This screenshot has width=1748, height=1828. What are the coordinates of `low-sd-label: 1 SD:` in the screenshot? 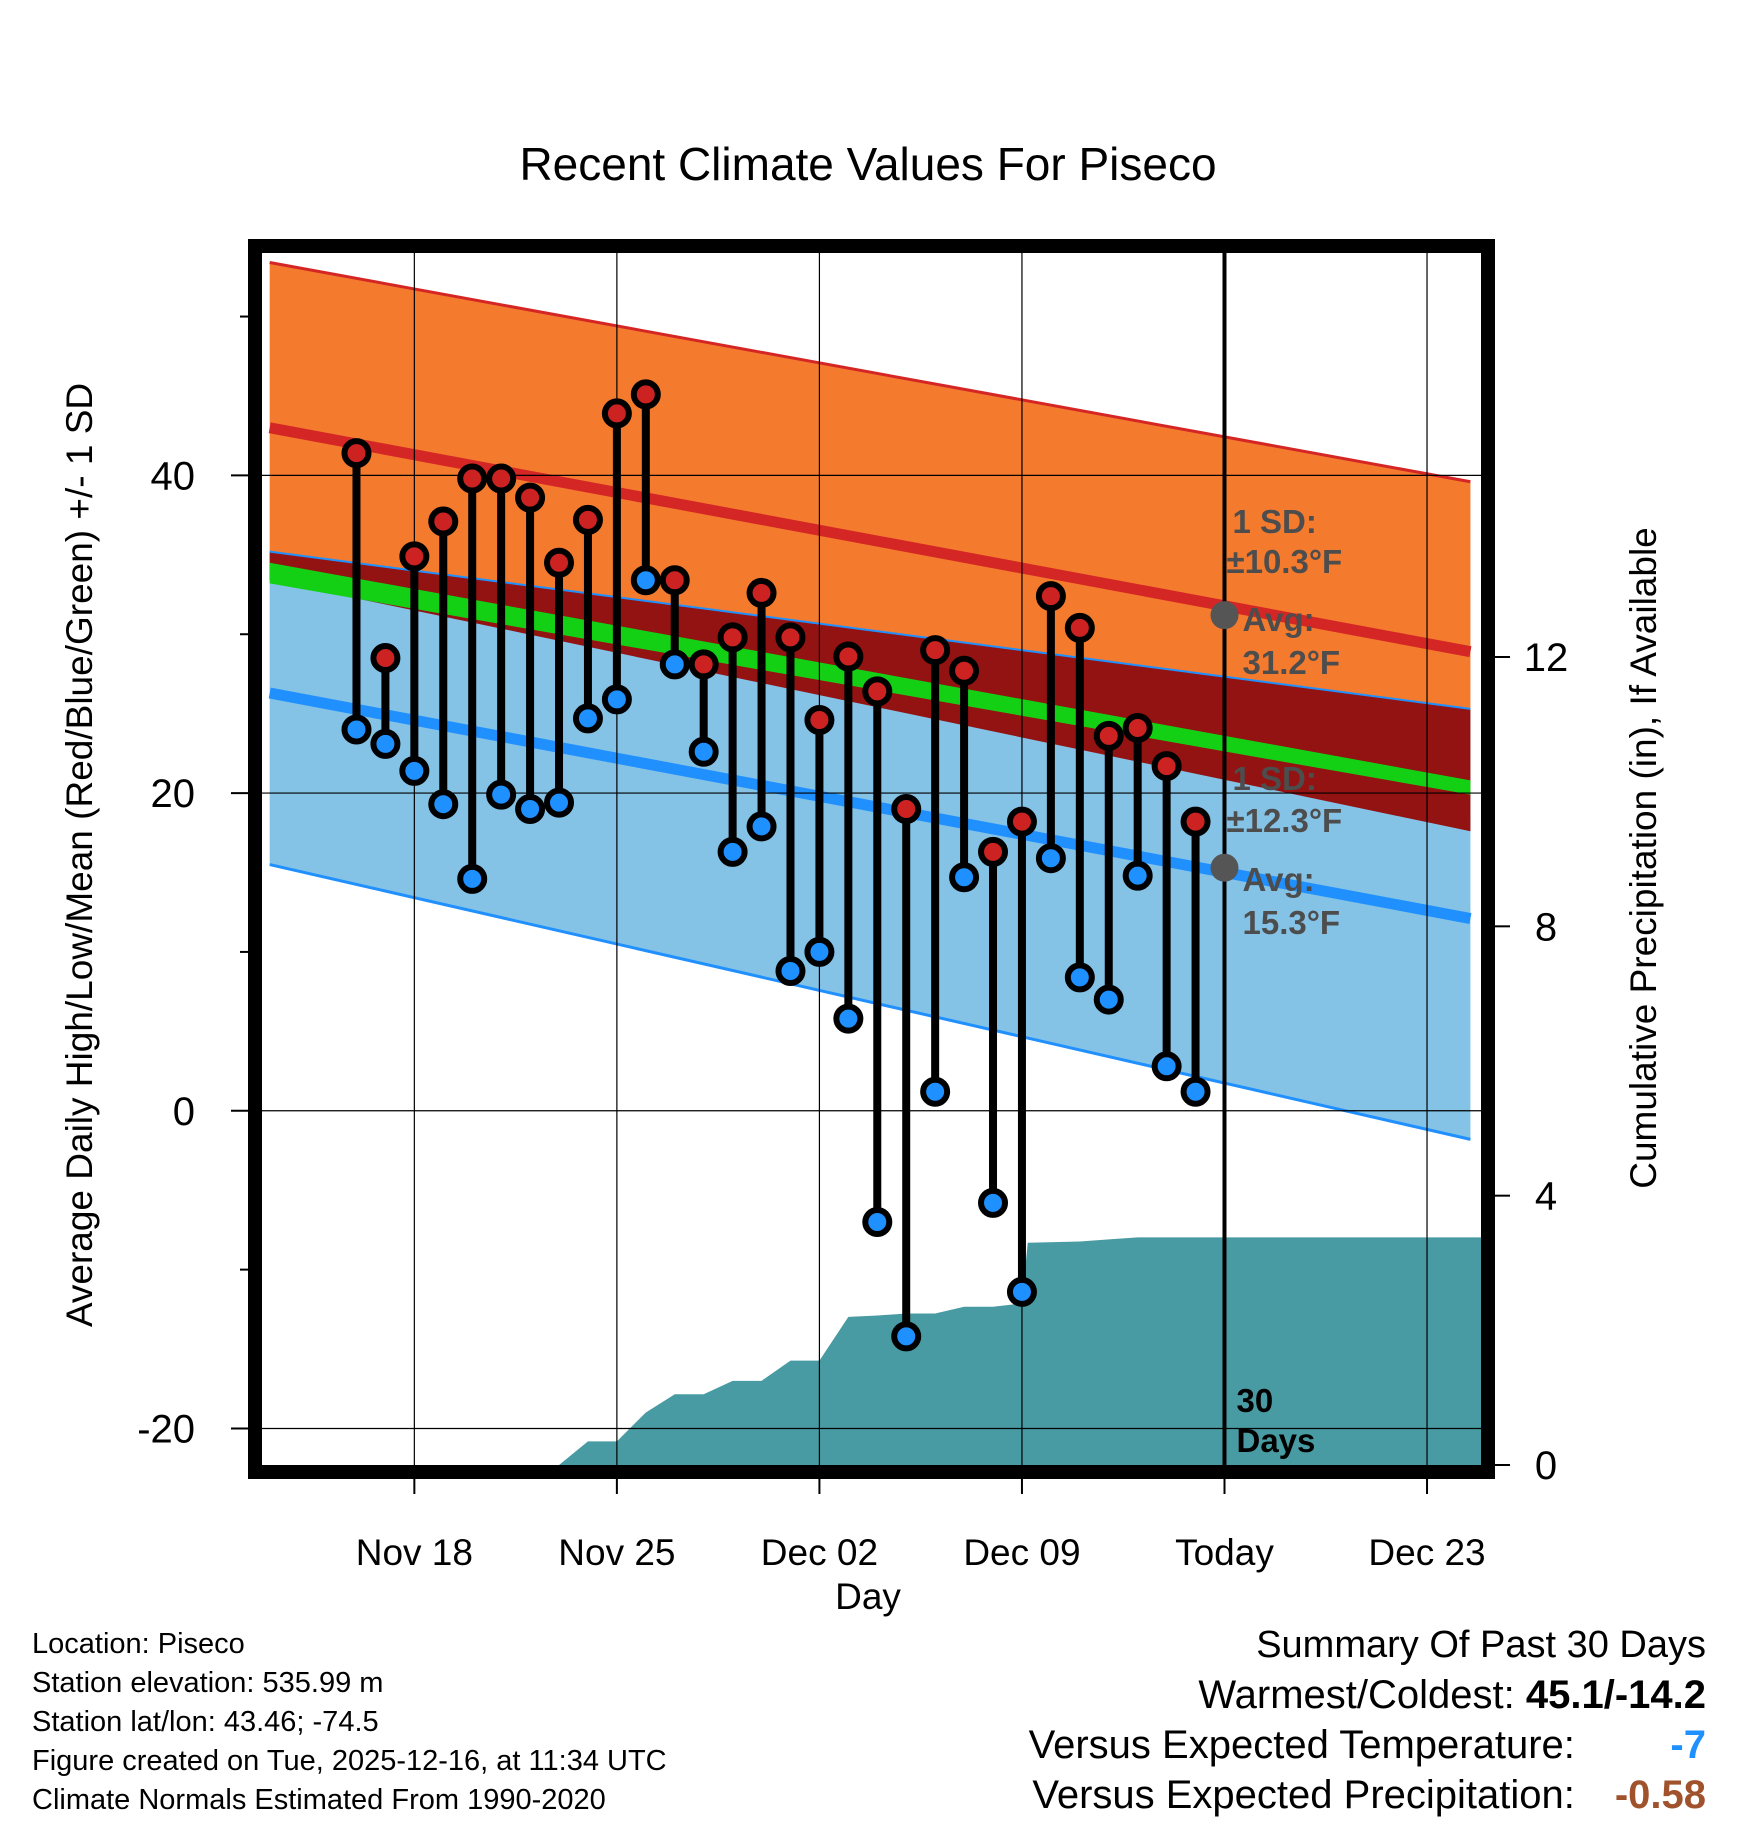 It's located at (1274, 778).